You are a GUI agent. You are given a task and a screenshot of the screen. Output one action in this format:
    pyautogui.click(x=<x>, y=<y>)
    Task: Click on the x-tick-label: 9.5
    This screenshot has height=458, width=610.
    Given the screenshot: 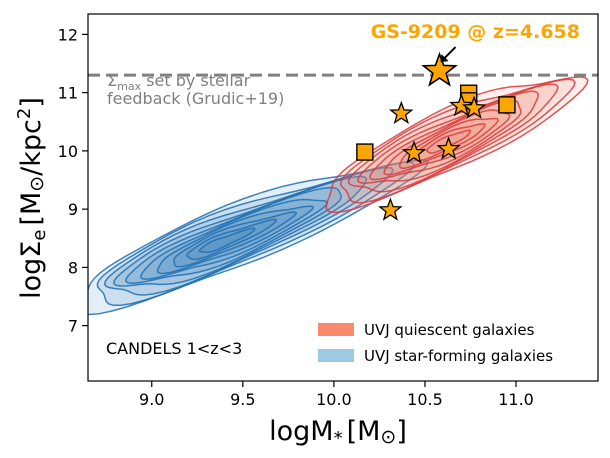 What is the action you would take?
    pyautogui.click(x=242, y=399)
    